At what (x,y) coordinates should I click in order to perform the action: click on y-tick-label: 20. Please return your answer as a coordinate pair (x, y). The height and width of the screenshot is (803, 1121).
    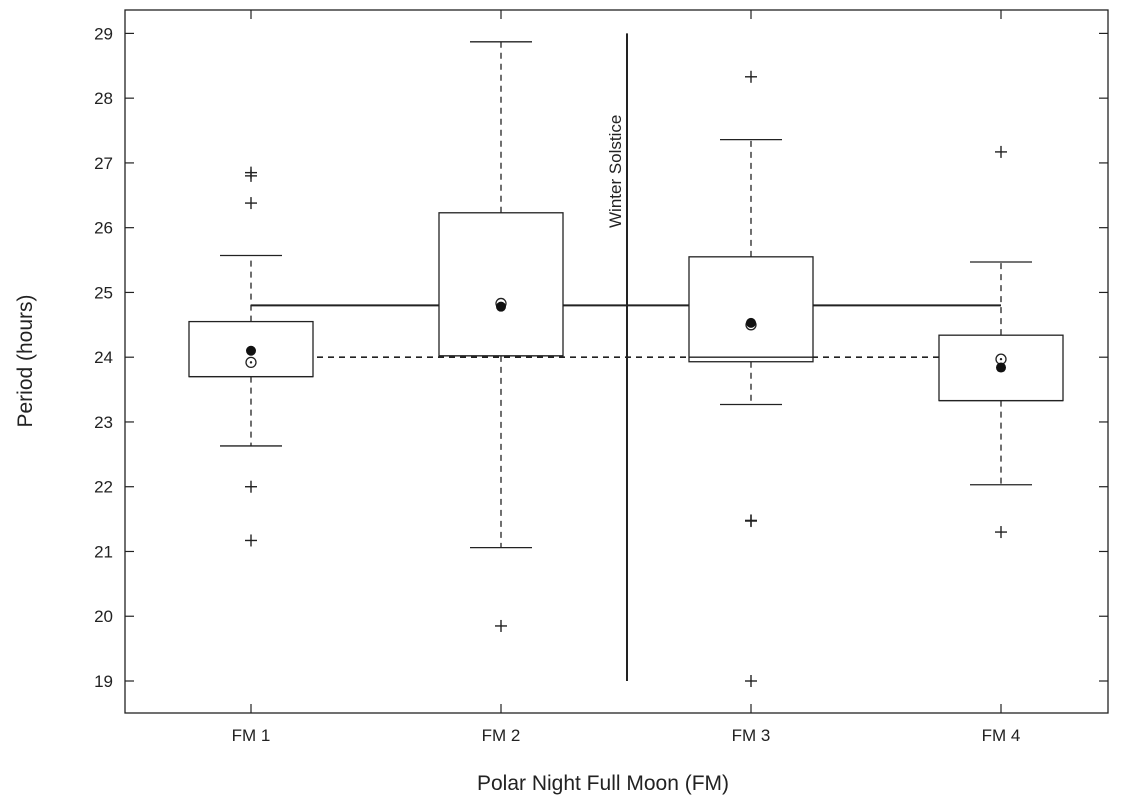
    Looking at the image, I should click on (103, 616).